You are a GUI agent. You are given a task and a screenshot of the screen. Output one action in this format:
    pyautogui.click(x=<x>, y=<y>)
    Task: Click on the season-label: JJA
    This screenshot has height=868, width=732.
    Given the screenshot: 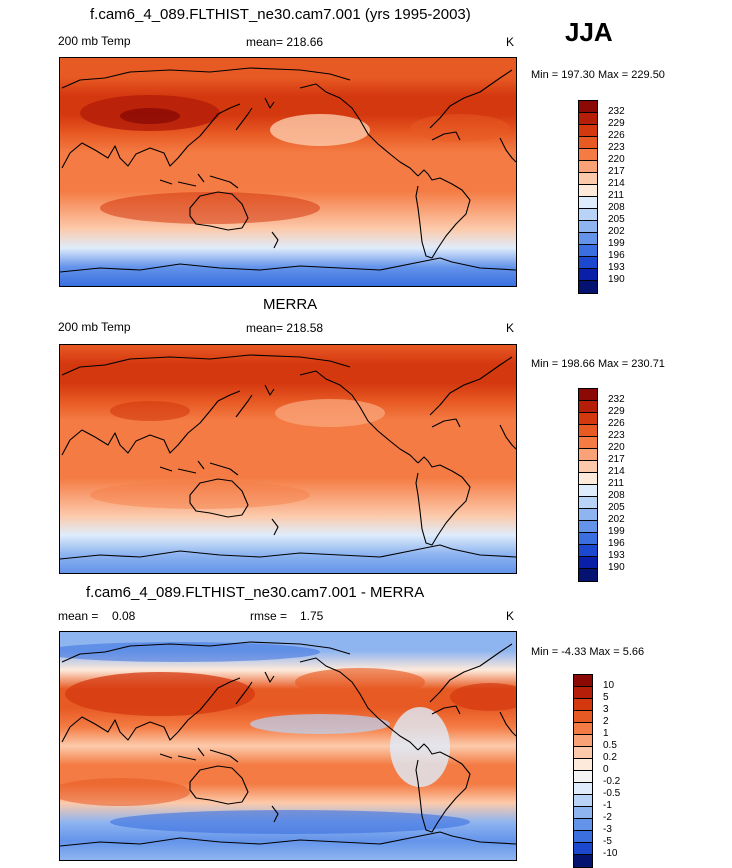 What is the action you would take?
    pyautogui.click(x=589, y=32)
    